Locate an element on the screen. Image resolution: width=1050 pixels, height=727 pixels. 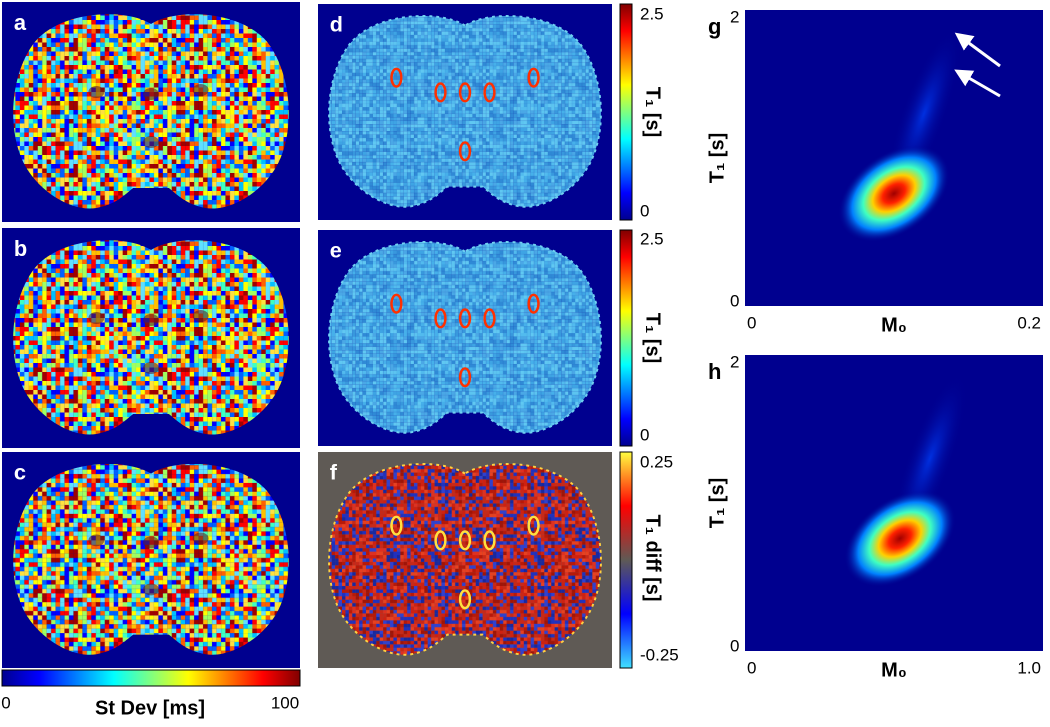
brain-image: c is located at coordinates (151, 560).